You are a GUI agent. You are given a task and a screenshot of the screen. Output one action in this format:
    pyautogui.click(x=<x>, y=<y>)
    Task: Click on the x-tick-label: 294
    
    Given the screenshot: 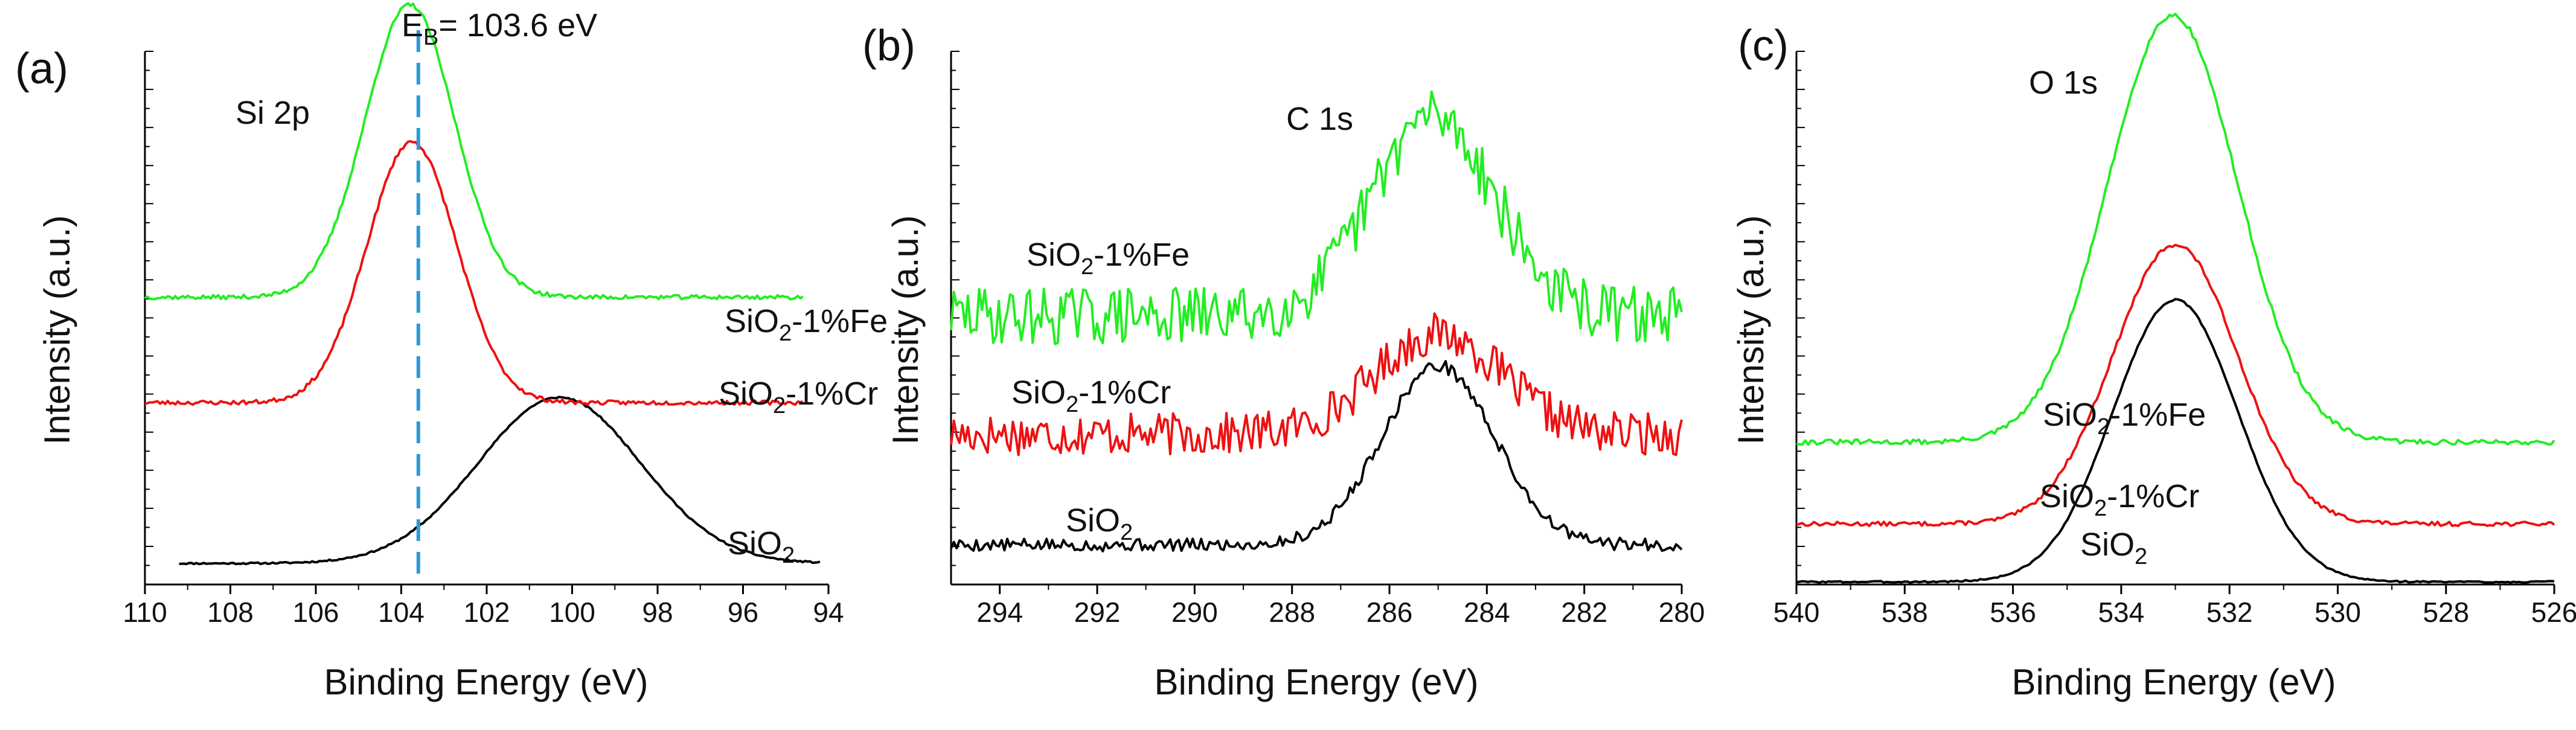 What is the action you would take?
    pyautogui.click(x=999, y=612)
    